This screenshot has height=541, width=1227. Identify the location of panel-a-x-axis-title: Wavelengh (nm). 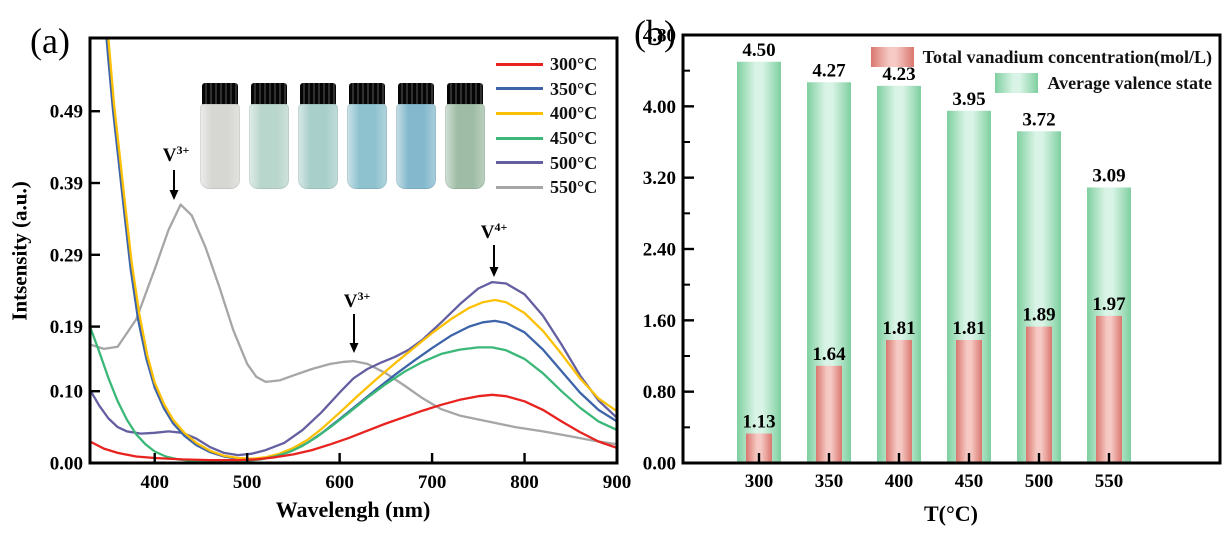
(353, 509).